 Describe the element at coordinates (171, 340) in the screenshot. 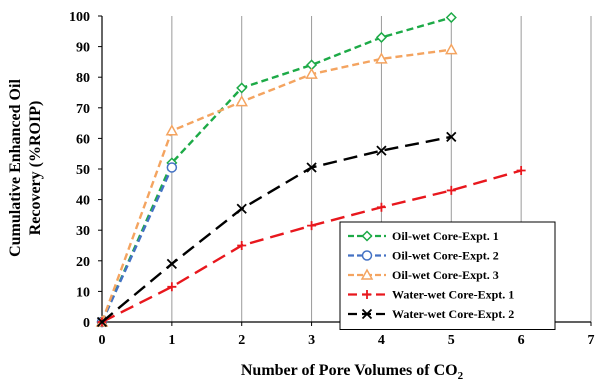

I see `x-tick-label: 1` at that location.